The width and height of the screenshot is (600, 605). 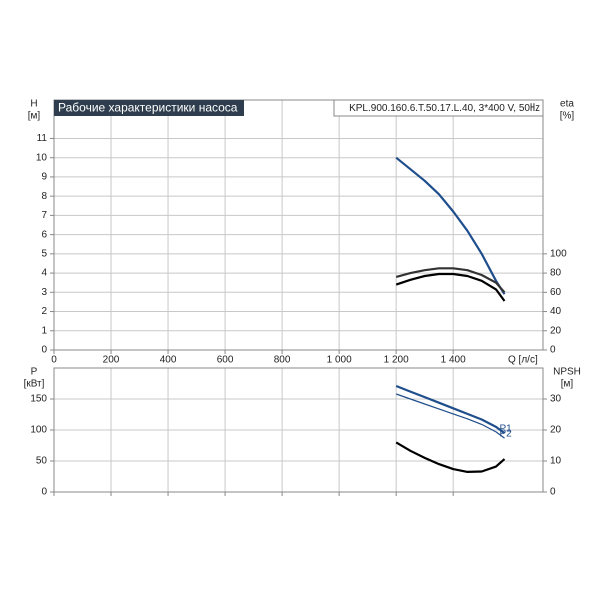 What do you see at coordinates (34, 384) in the screenshot?
I see `y-axis-unit: [кВт]` at bounding box center [34, 384].